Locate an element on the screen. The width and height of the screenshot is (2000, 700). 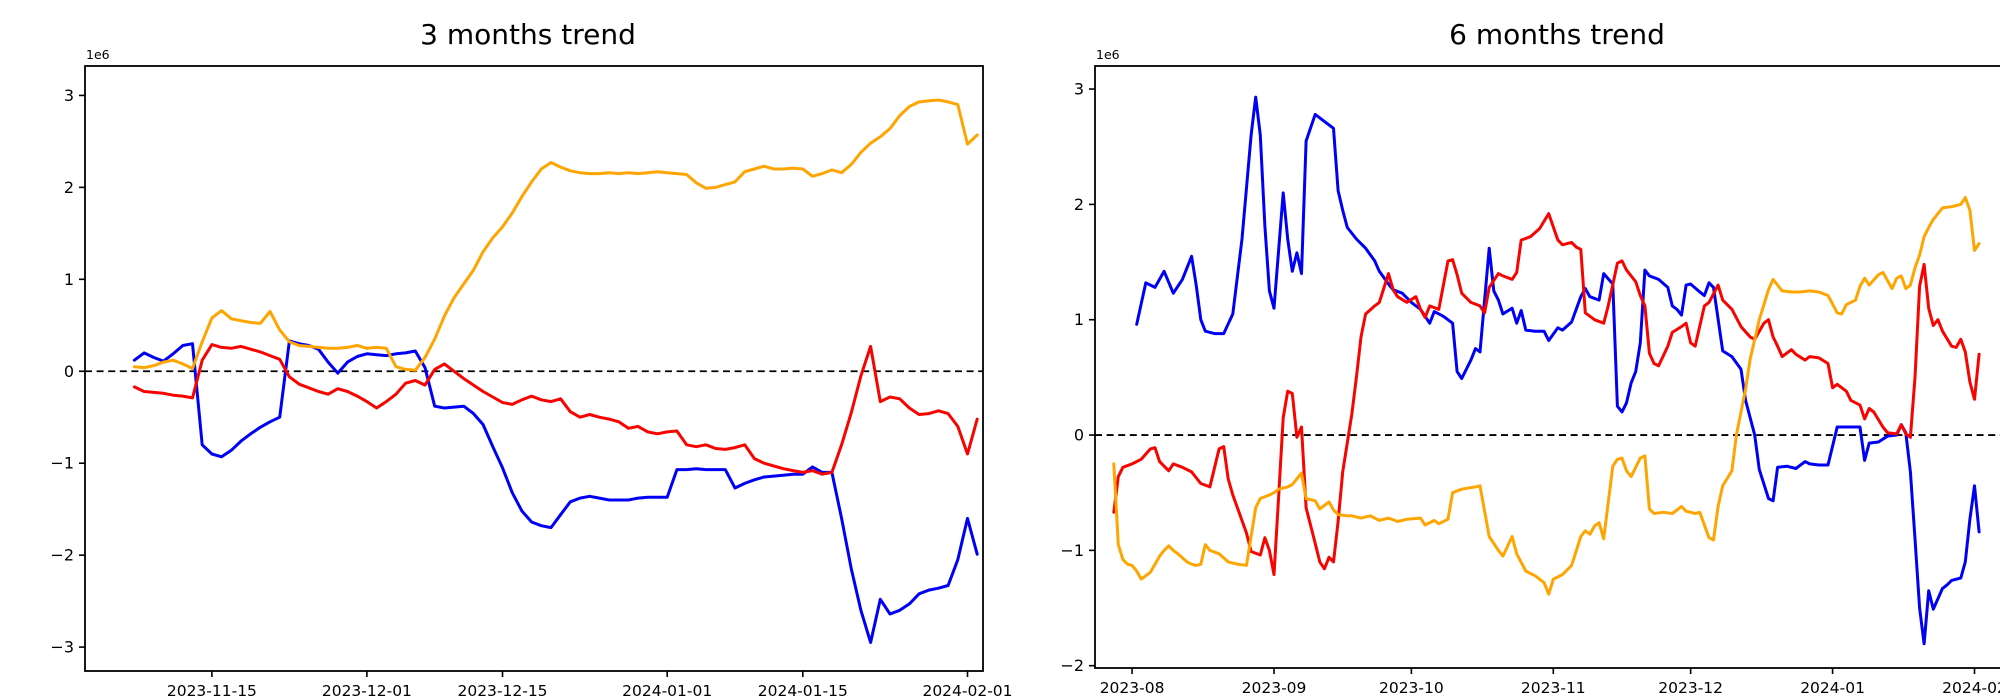
x-tick-label: 2024-01-01 is located at coordinates (667, 691).